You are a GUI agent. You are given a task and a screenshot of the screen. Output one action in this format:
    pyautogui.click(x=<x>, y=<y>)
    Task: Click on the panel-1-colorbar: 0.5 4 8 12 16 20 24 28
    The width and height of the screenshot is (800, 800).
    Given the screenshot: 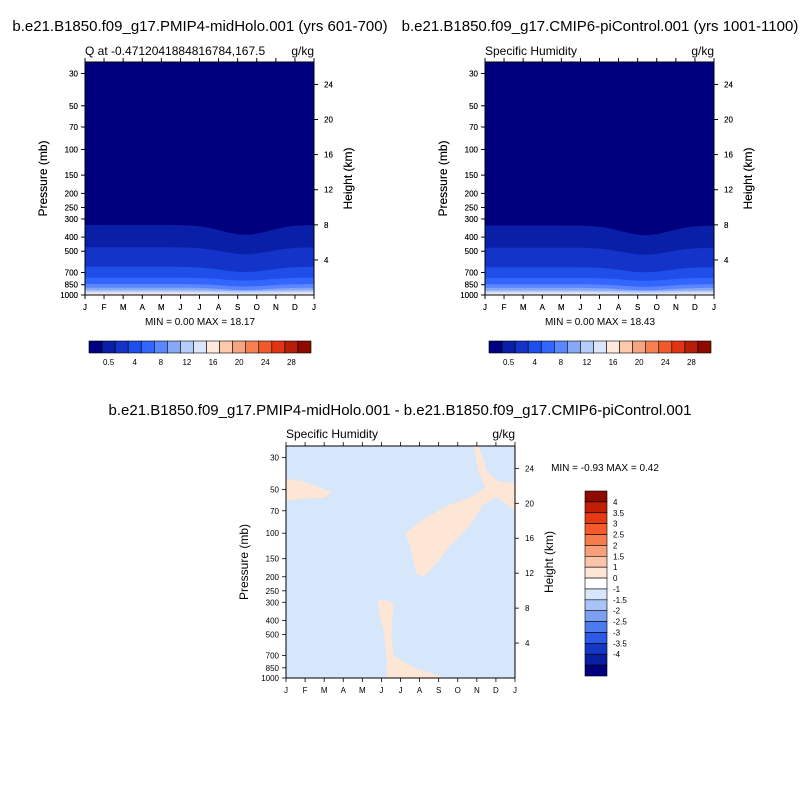 What is the action you would take?
    pyautogui.click(x=200, y=353)
    